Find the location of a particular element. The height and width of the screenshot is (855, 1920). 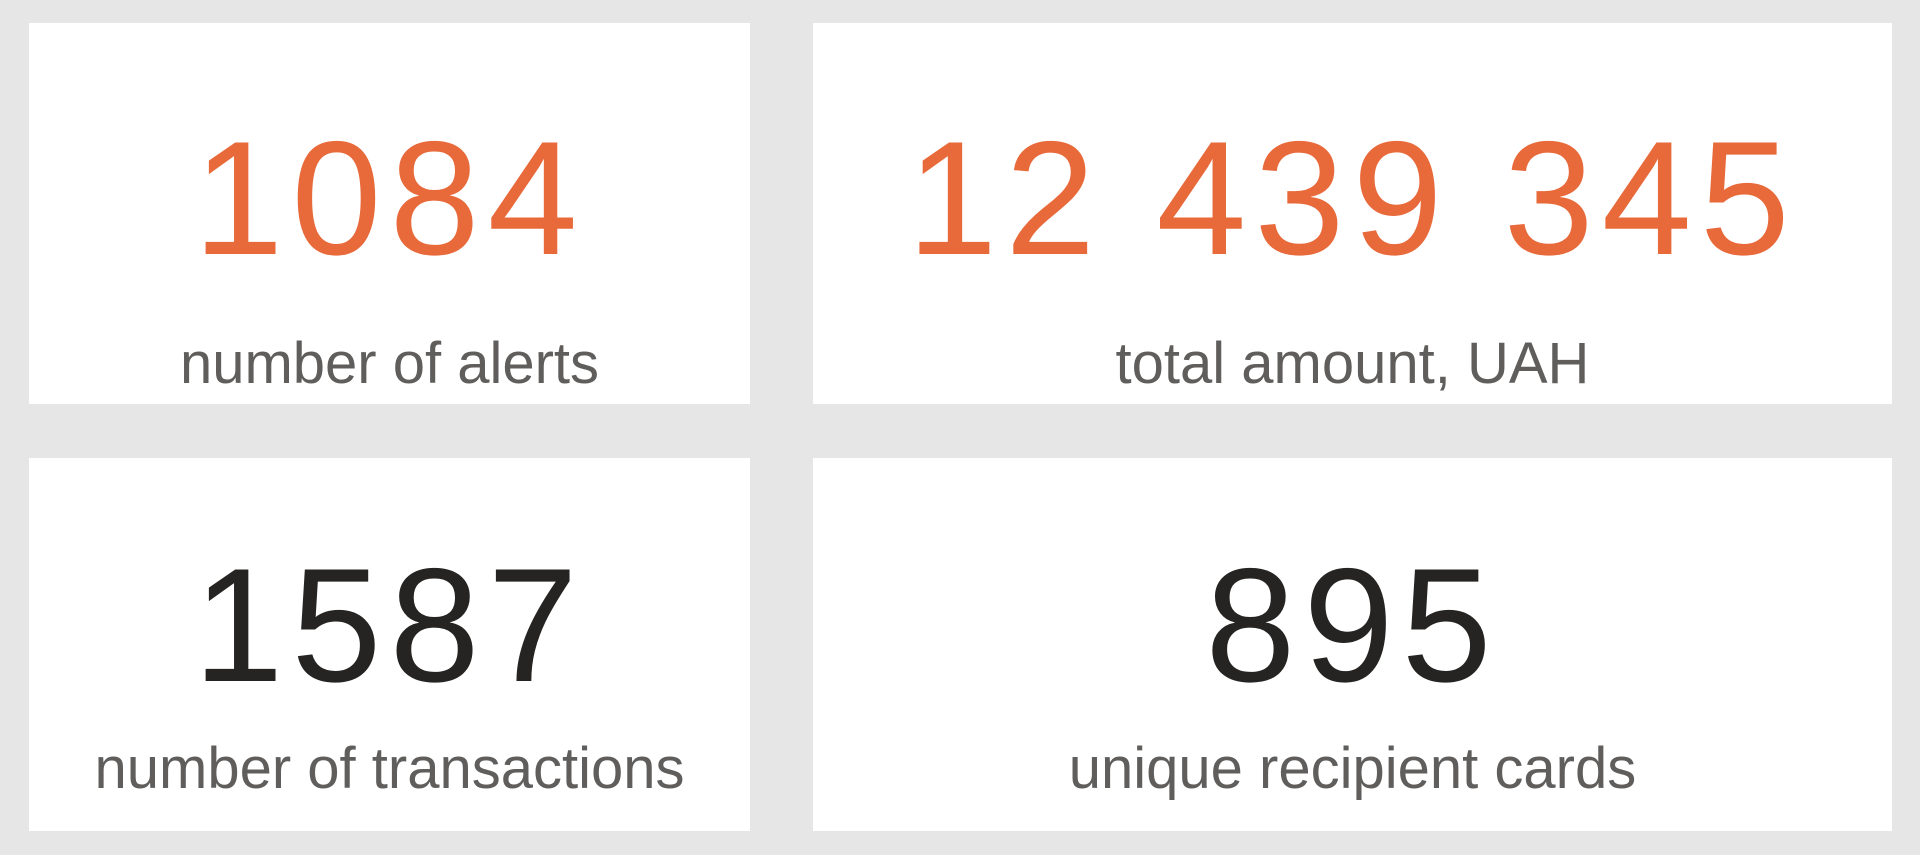

kpi-value: 895 is located at coordinates (1352, 625).